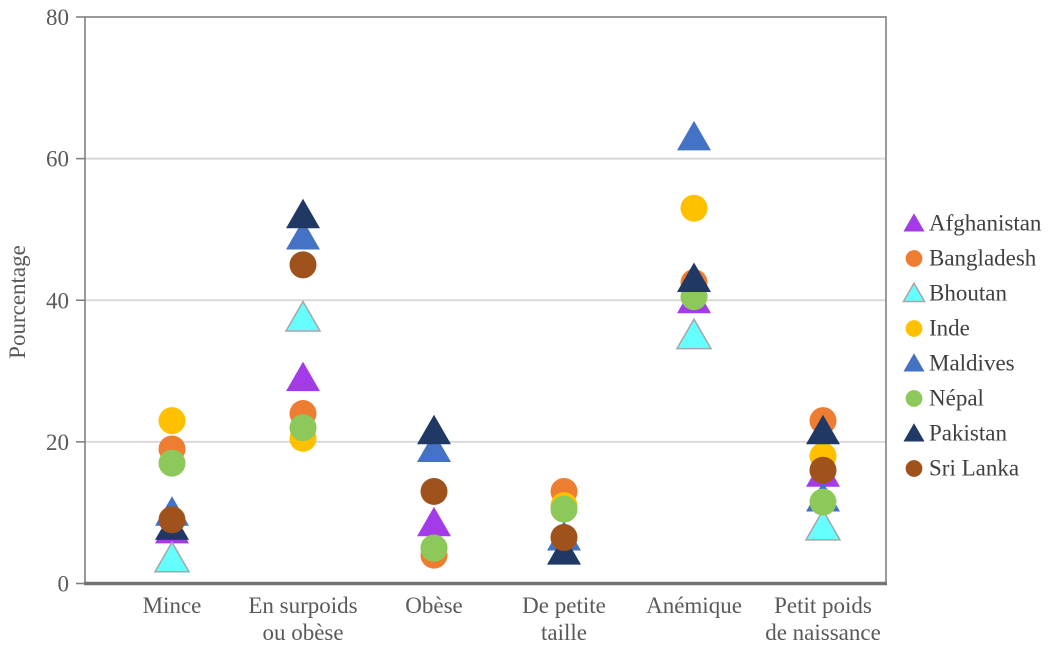 The width and height of the screenshot is (1053, 658). I want to click on legend-marker-bangladesh, so click(914, 258).